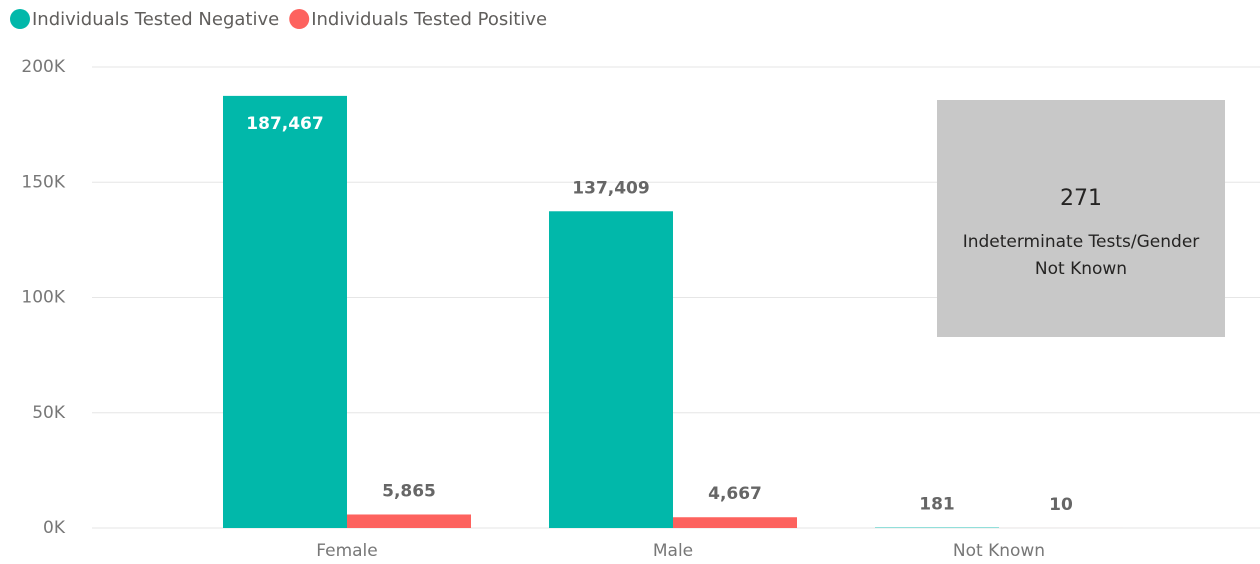 The height and width of the screenshot is (564, 1260). I want to click on data-label: 5,865, so click(409, 491).